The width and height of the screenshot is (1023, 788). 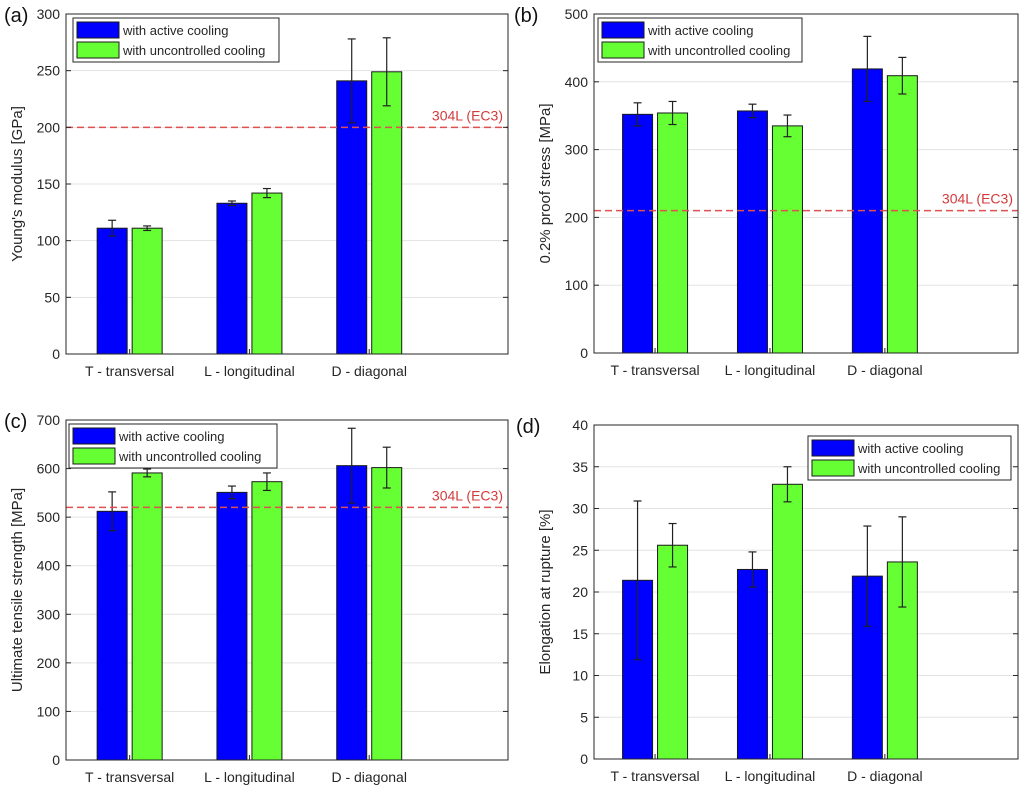 What do you see at coordinates (17, 590) in the screenshot?
I see `y-axis-label: Ultimate tensile strength [MPa]` at bounding box center [17, 590].